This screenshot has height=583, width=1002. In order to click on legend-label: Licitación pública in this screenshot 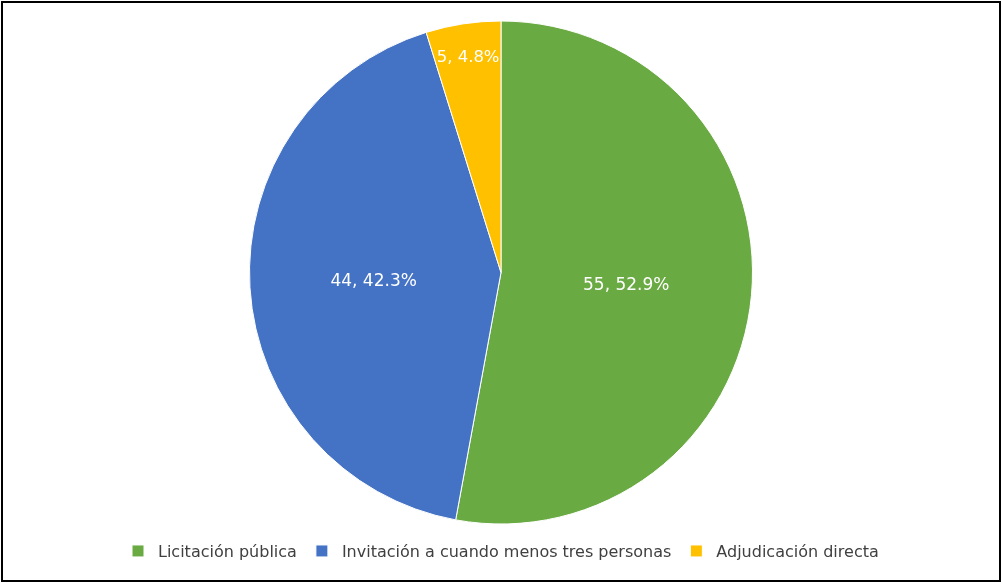, I will do `click(227, 552)`.